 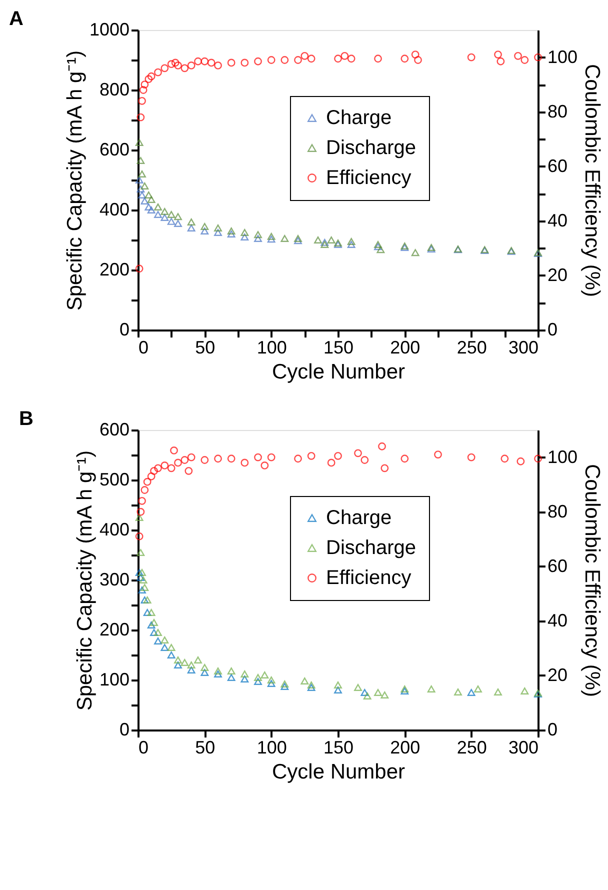 What do you see at coordinates (26, 419) in the screenshot?
I see `chart-title: B` at bounding box center [26, 419].